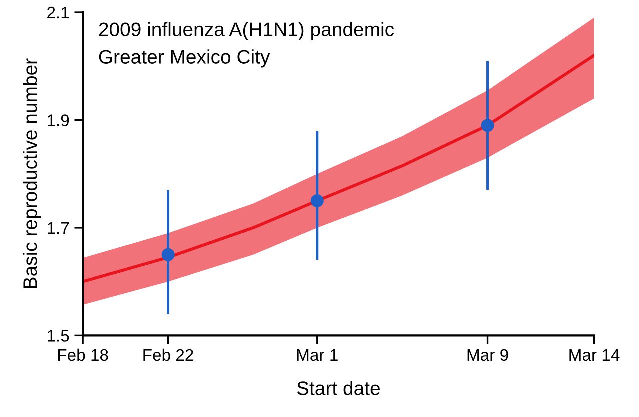 The image size is (639, 417). I want to click on text: Greater Mexico City, so click(184, 59).